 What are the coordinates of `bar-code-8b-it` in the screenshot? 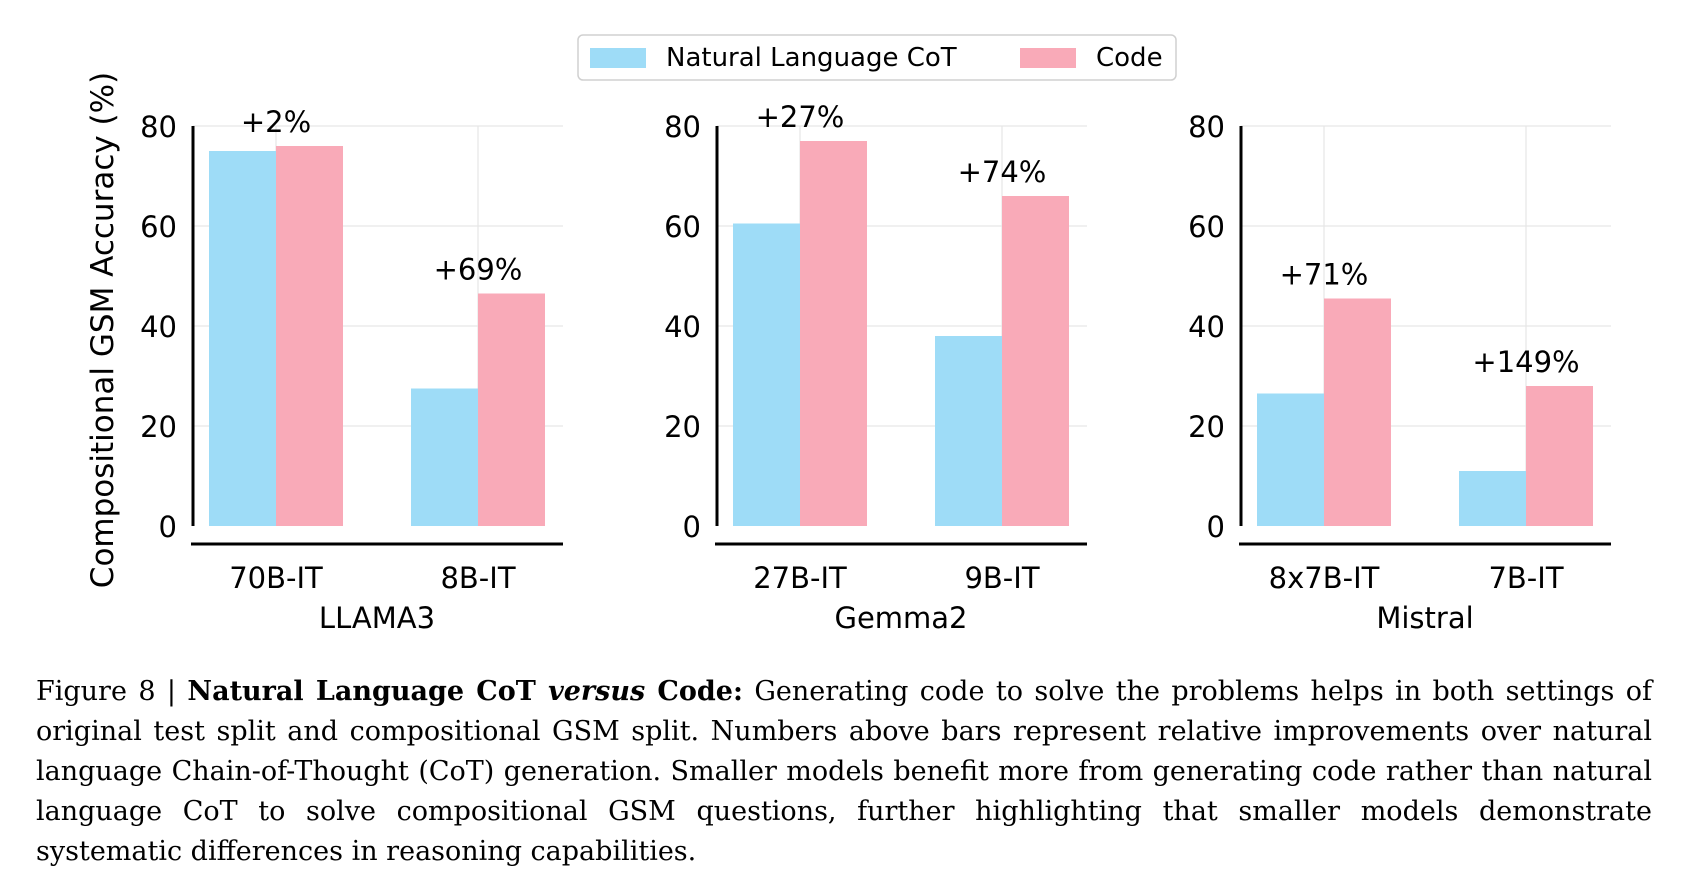 It's located at (511, 409).